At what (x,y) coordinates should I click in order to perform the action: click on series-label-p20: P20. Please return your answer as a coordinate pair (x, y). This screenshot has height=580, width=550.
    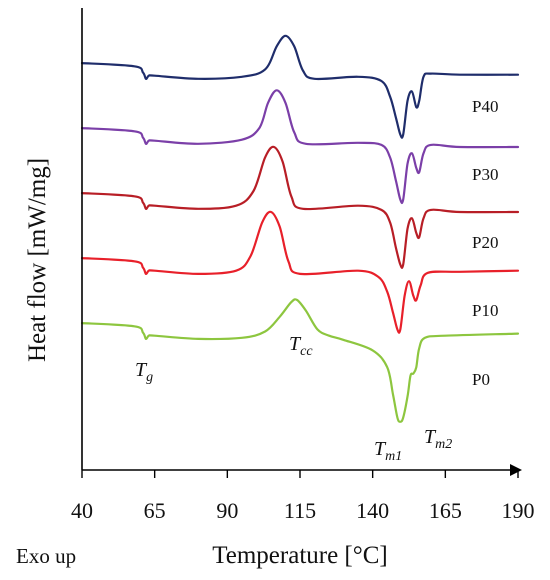
    Looking at the image, I should click on (485, 242).